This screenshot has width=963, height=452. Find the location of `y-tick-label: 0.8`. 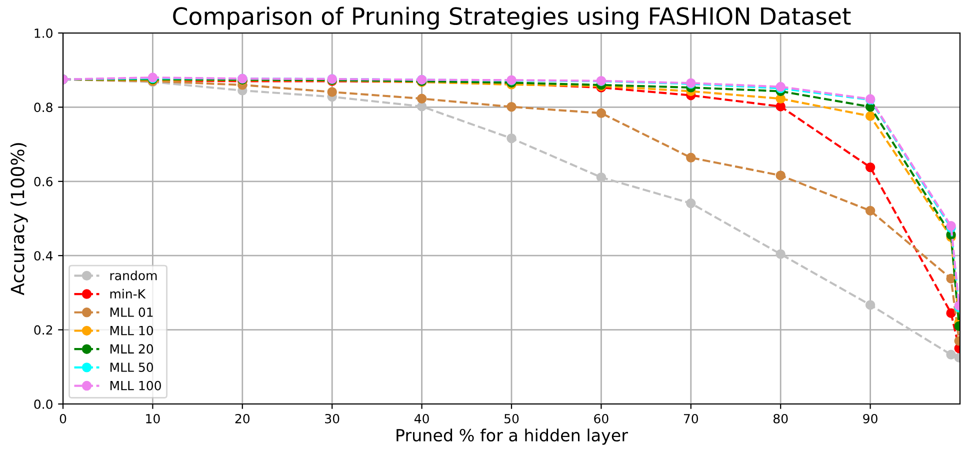

y-tick-label: 0.8 is located at coordinates (43, 107).